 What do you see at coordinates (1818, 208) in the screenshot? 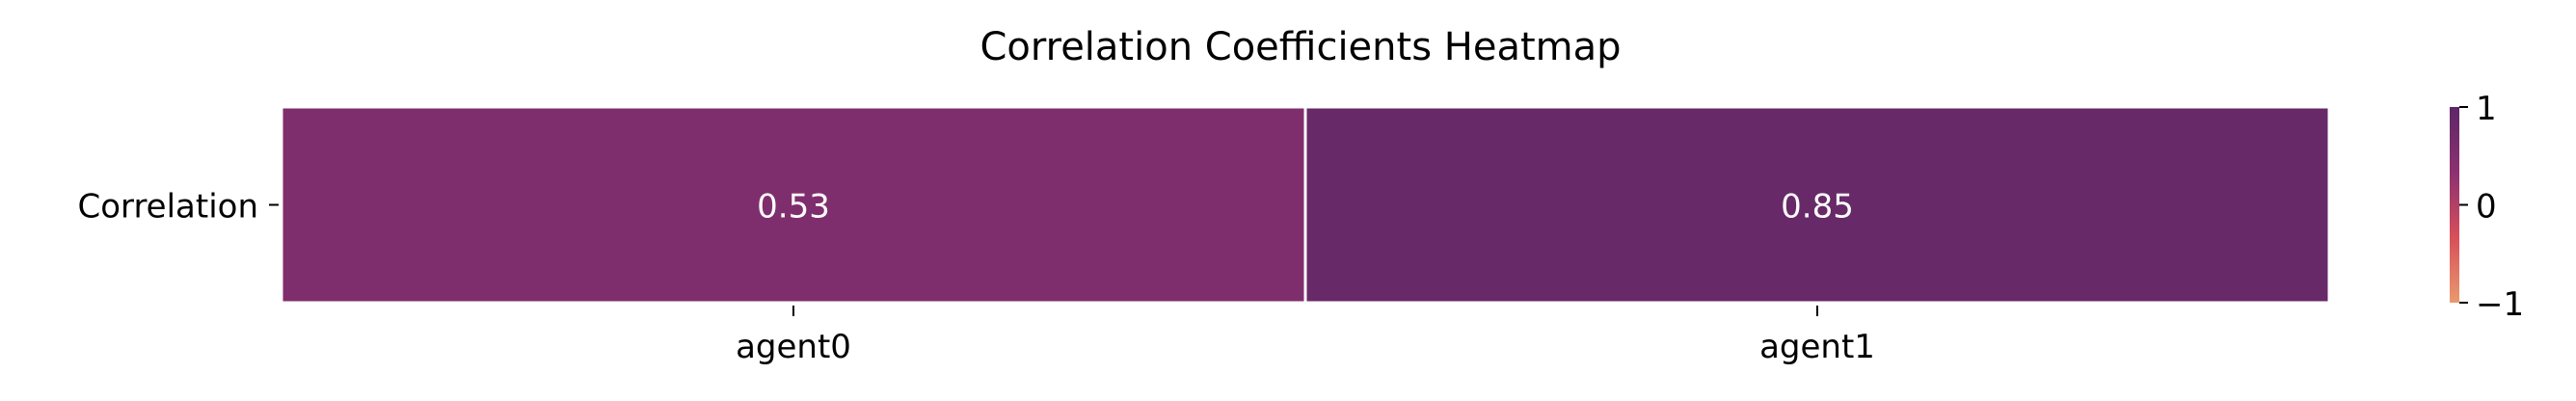
I see `cell-value-label: 0.85` at bounding box center [1818, 208].